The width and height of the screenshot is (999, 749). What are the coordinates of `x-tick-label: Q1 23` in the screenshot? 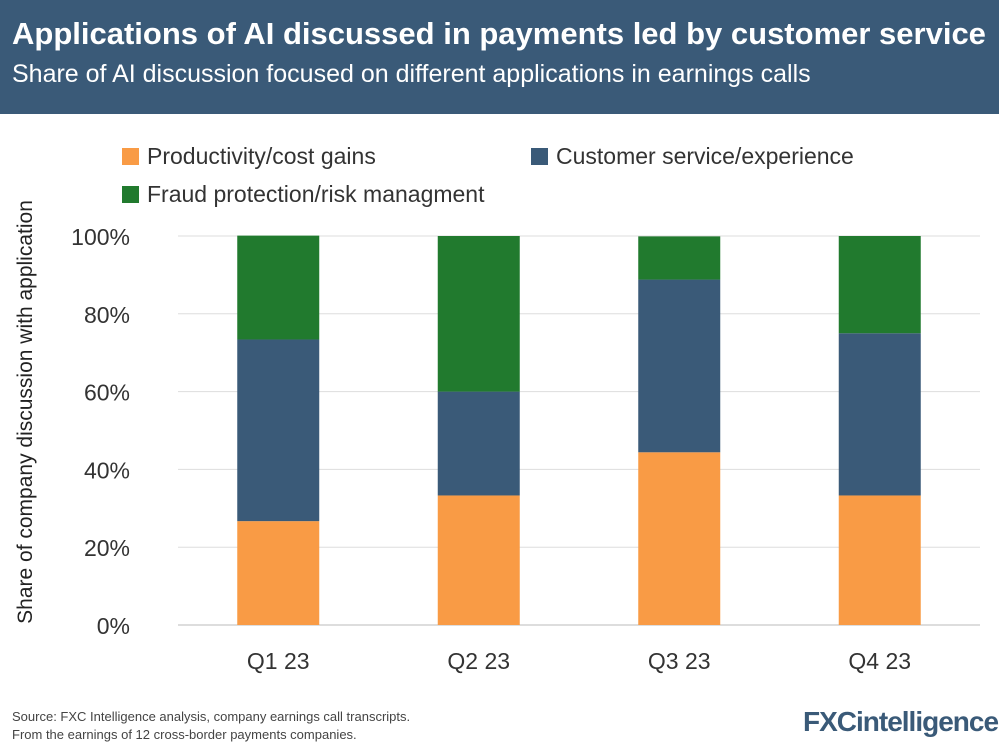 It's located at (278, 661).